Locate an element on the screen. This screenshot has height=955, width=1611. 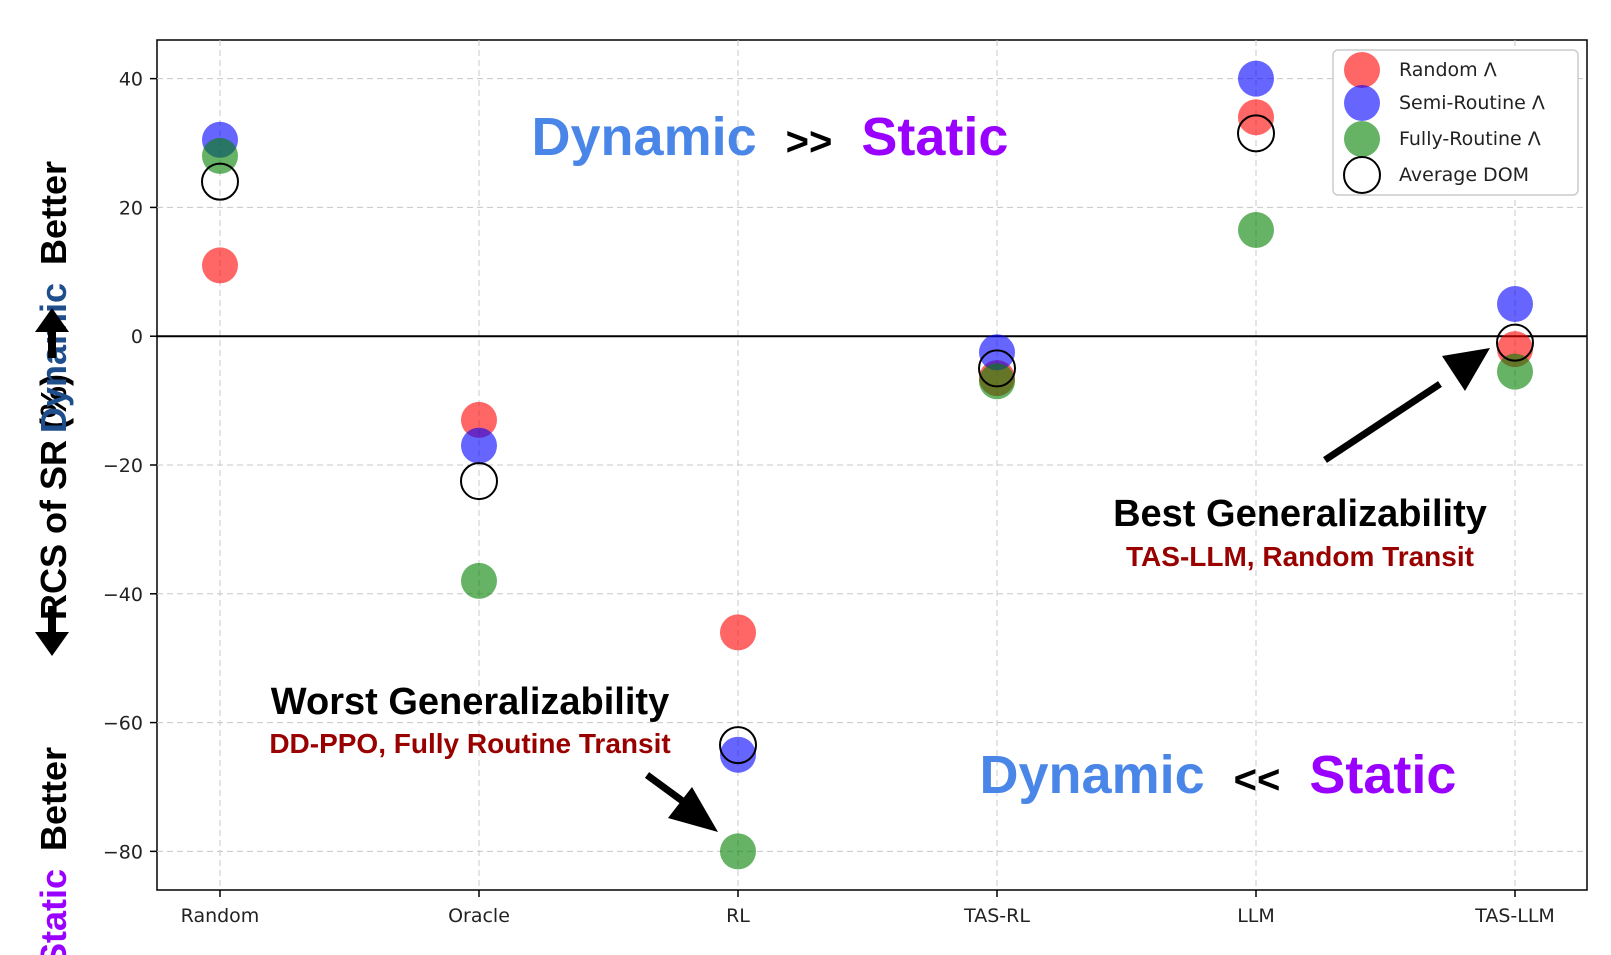
x-tick-label: TAS-LLM is located at coordinates (1514, 916).